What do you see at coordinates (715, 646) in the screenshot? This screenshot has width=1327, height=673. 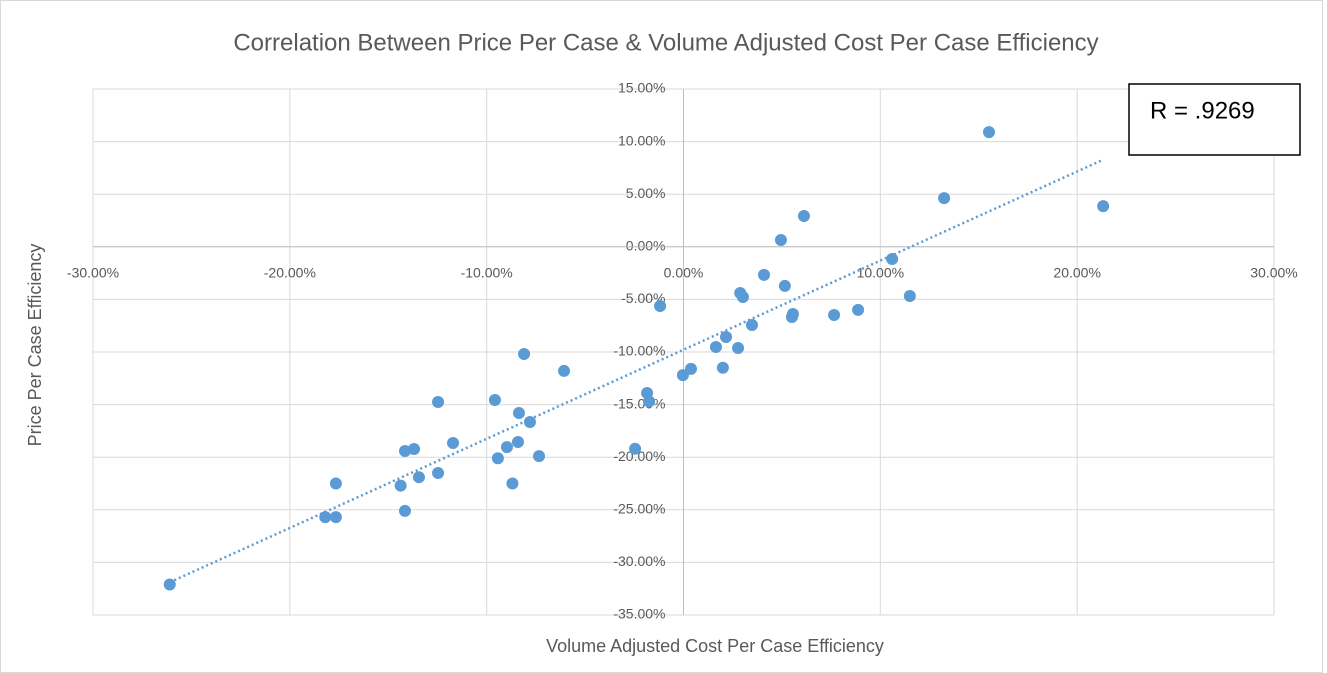 I see `x-axis-label: Volume Adjusted Cost Per Case Efficiency` at bounding box center [715, 646].